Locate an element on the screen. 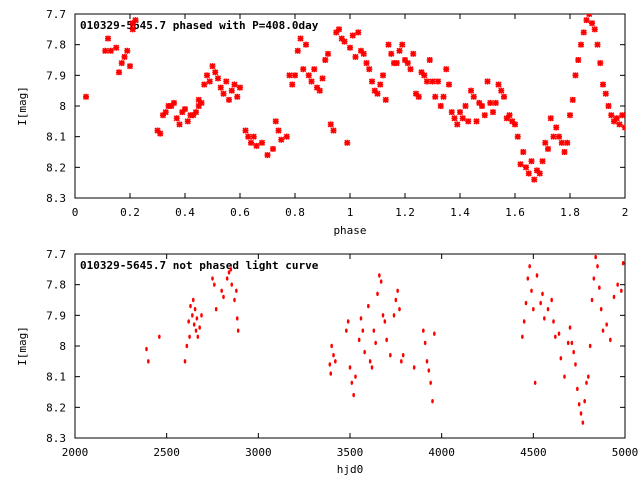  x-tick-label: 2 is located at coordinates (625, 212).